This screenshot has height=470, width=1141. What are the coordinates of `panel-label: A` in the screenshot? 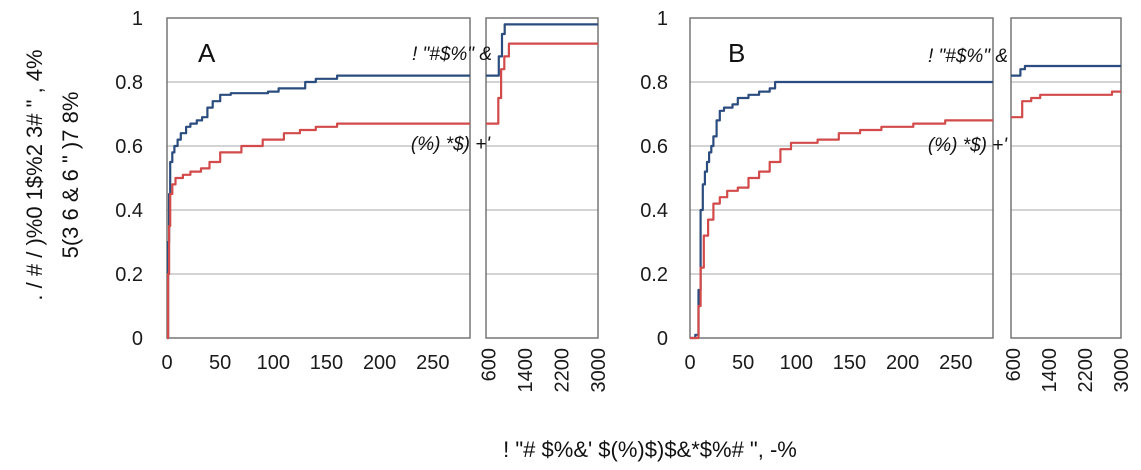 It's located at (207, 53).